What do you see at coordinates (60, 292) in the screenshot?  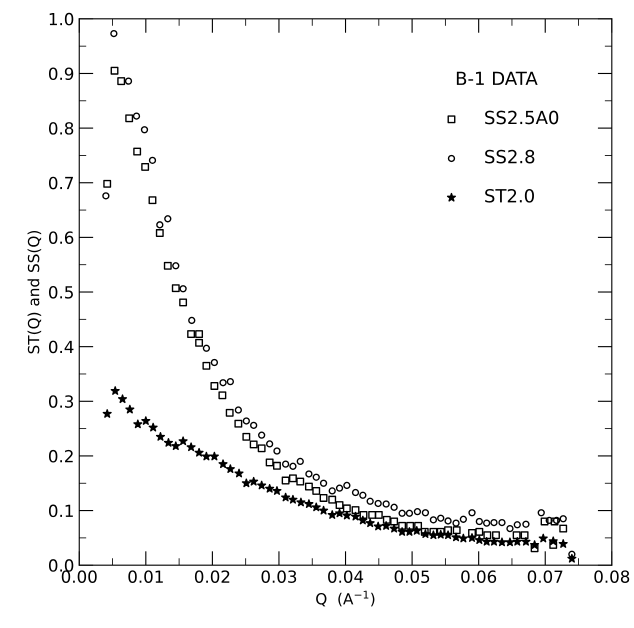 I see `y-tick-label: 0.5` at bounding box center [60, 292].